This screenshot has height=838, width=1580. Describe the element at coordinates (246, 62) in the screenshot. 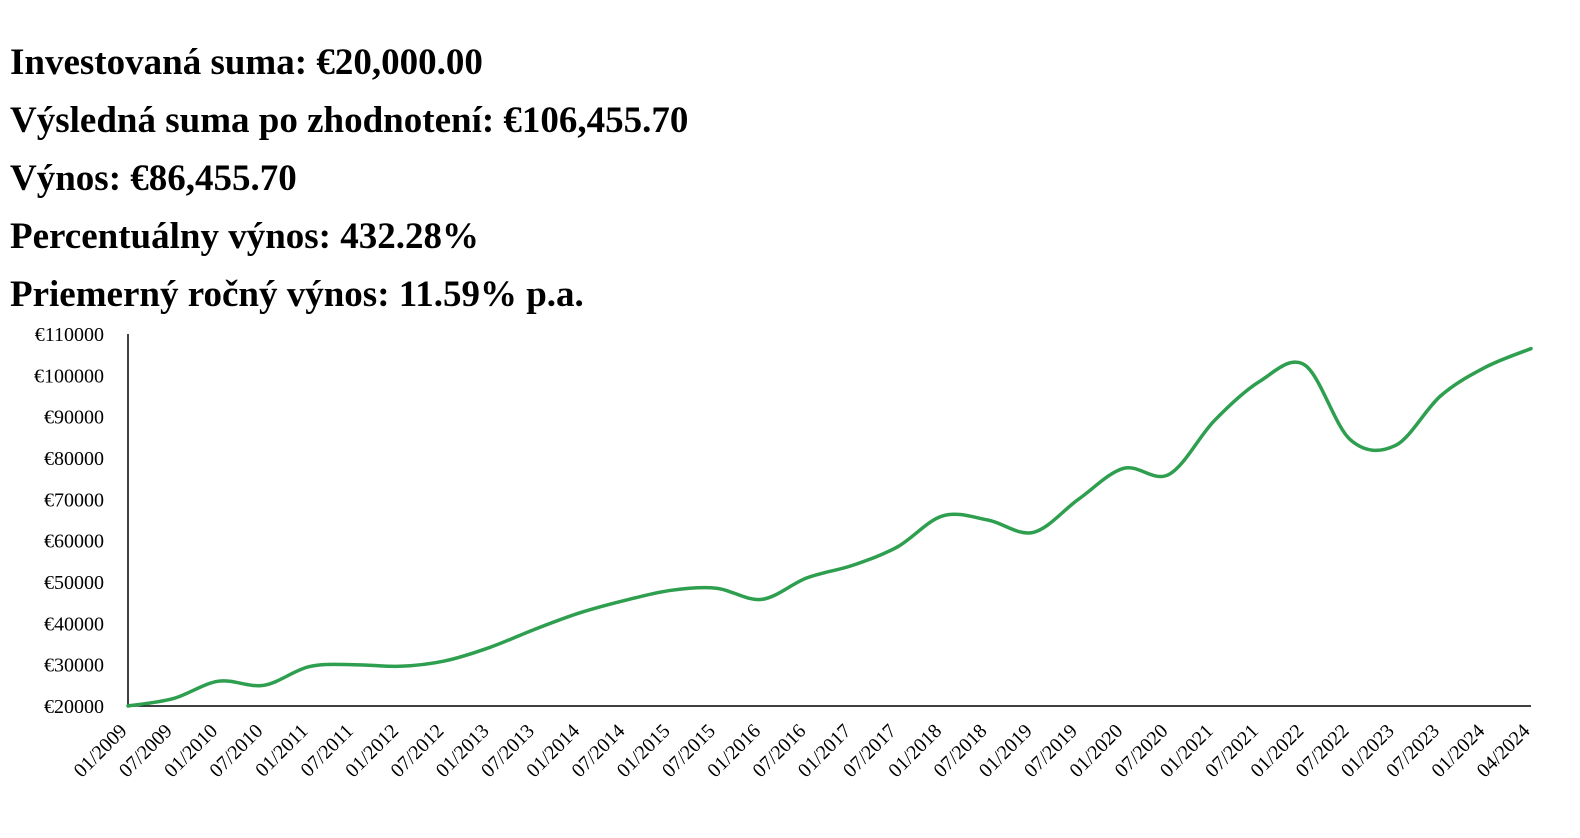

I see `invested-amount: Investovaná suma: €20,000.00` at that location.